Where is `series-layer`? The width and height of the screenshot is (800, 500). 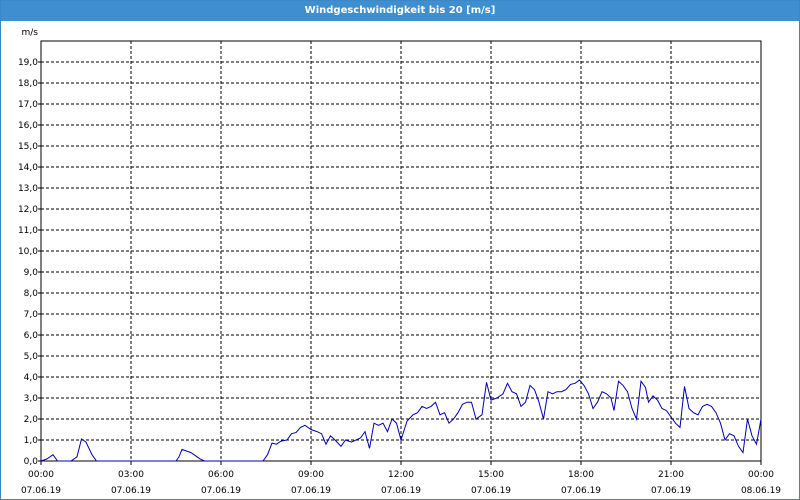 series-layer is located at coordinates (401, 420).